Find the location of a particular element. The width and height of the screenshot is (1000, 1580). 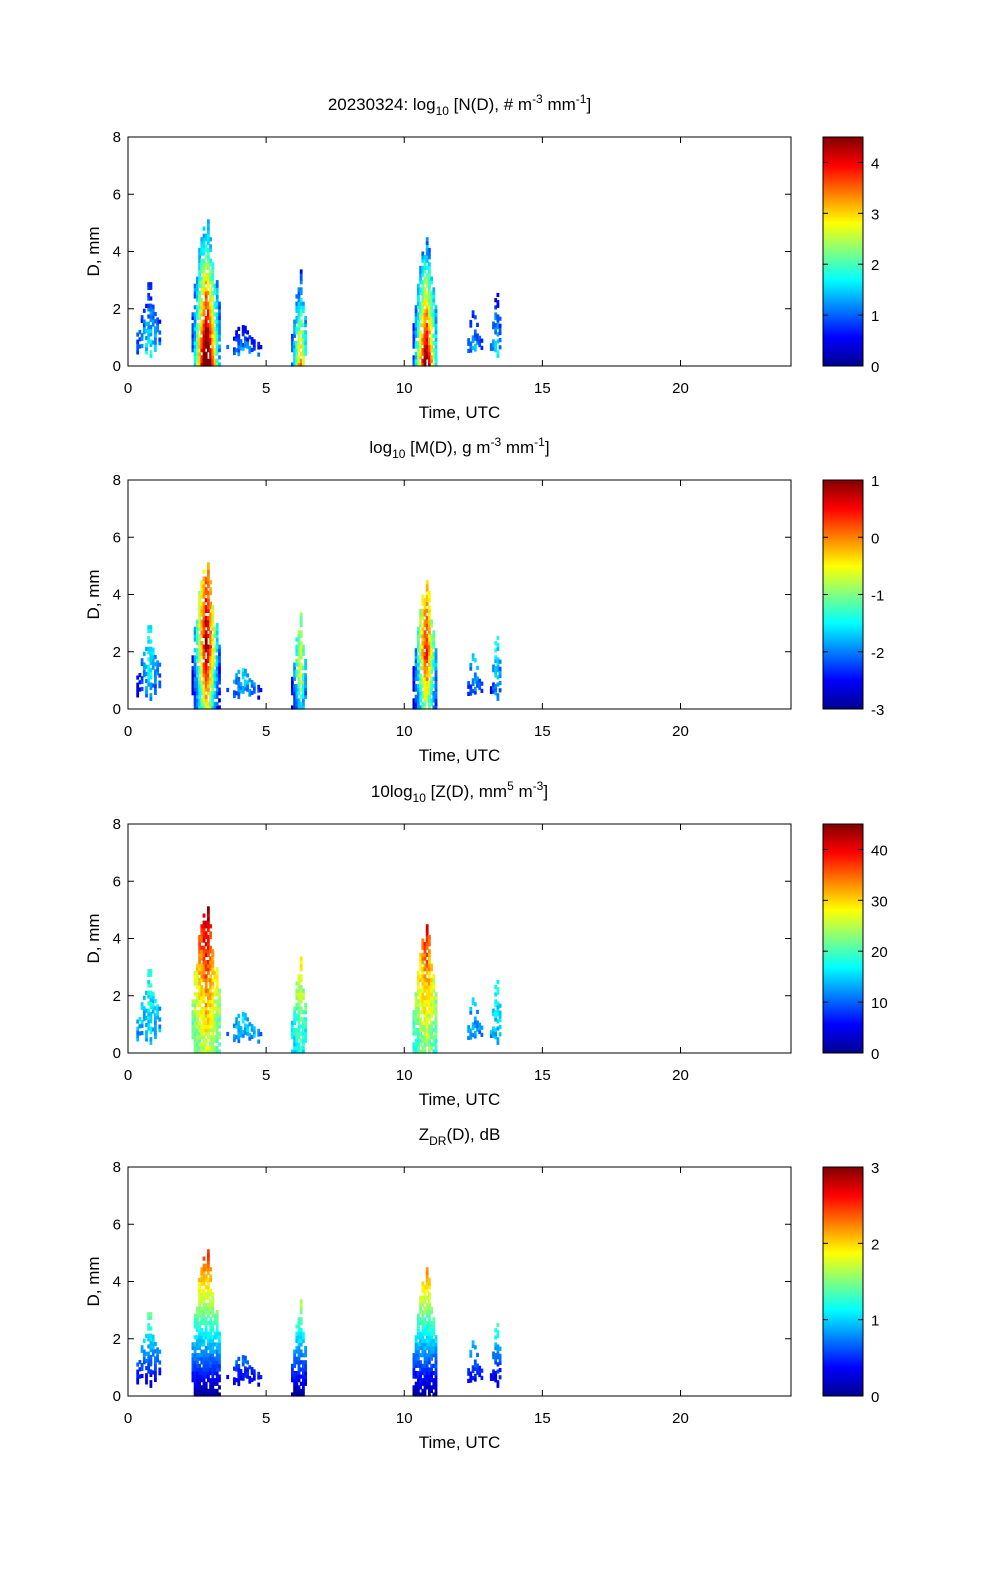

y-tick-label: 8 is located at coordinates (117, 480).